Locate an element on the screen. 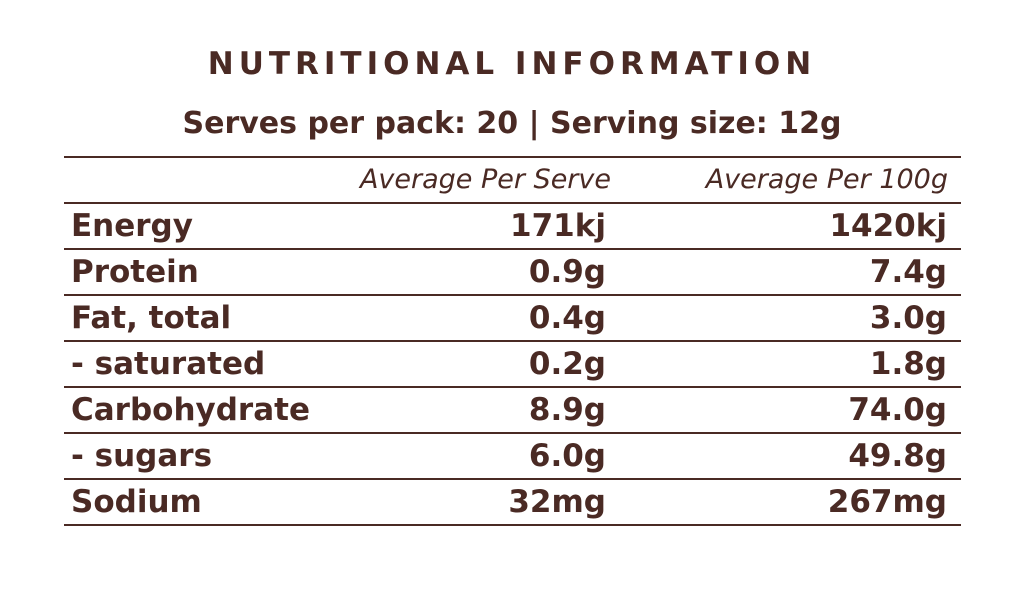  row-label: Protein is located at coordinates (135, 272).